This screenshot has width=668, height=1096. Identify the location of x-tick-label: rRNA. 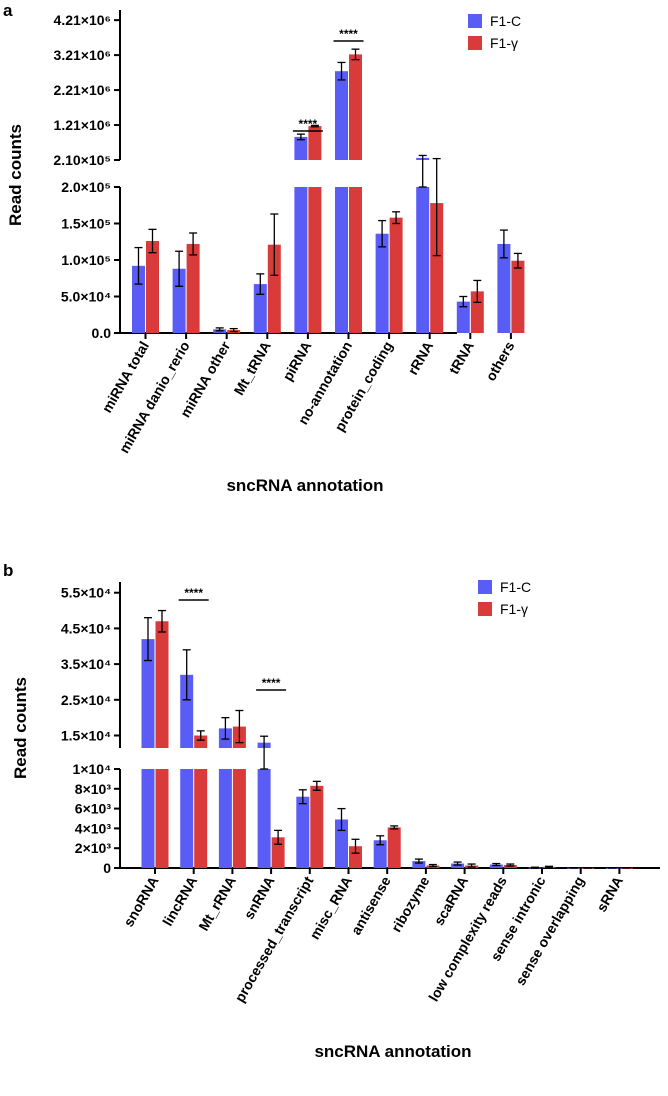
(421, 358).